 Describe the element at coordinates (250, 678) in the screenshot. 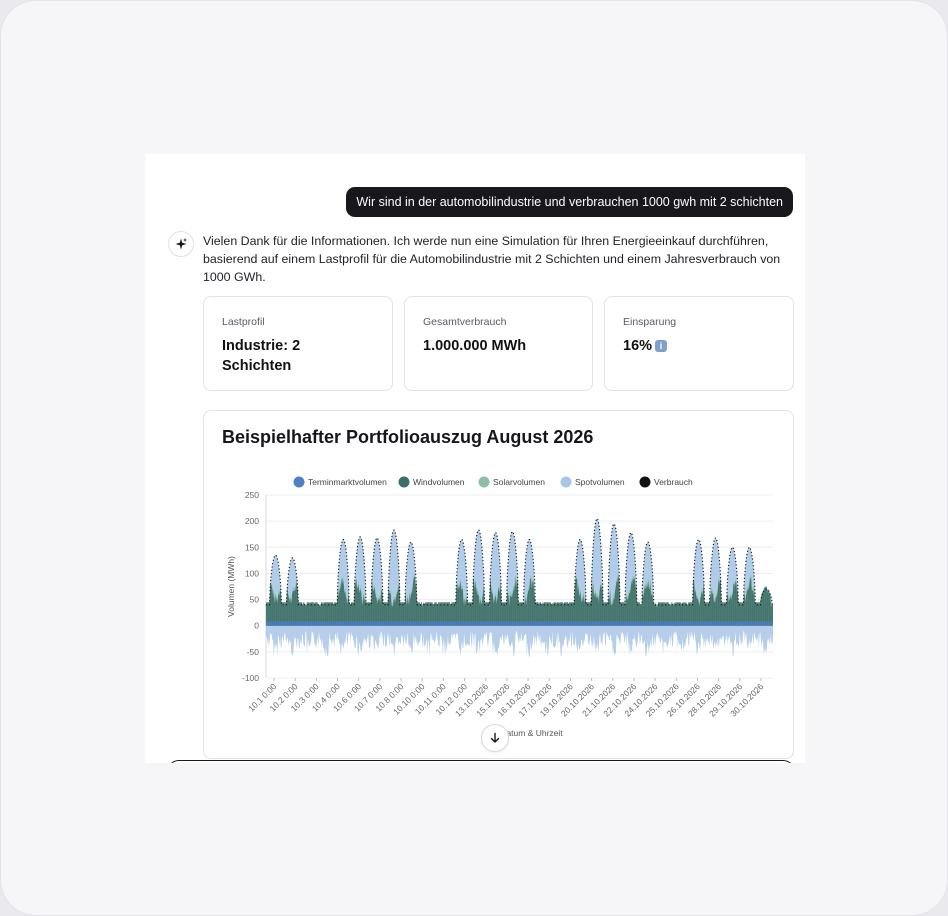

I see `y-tick-label: -100` at that location.